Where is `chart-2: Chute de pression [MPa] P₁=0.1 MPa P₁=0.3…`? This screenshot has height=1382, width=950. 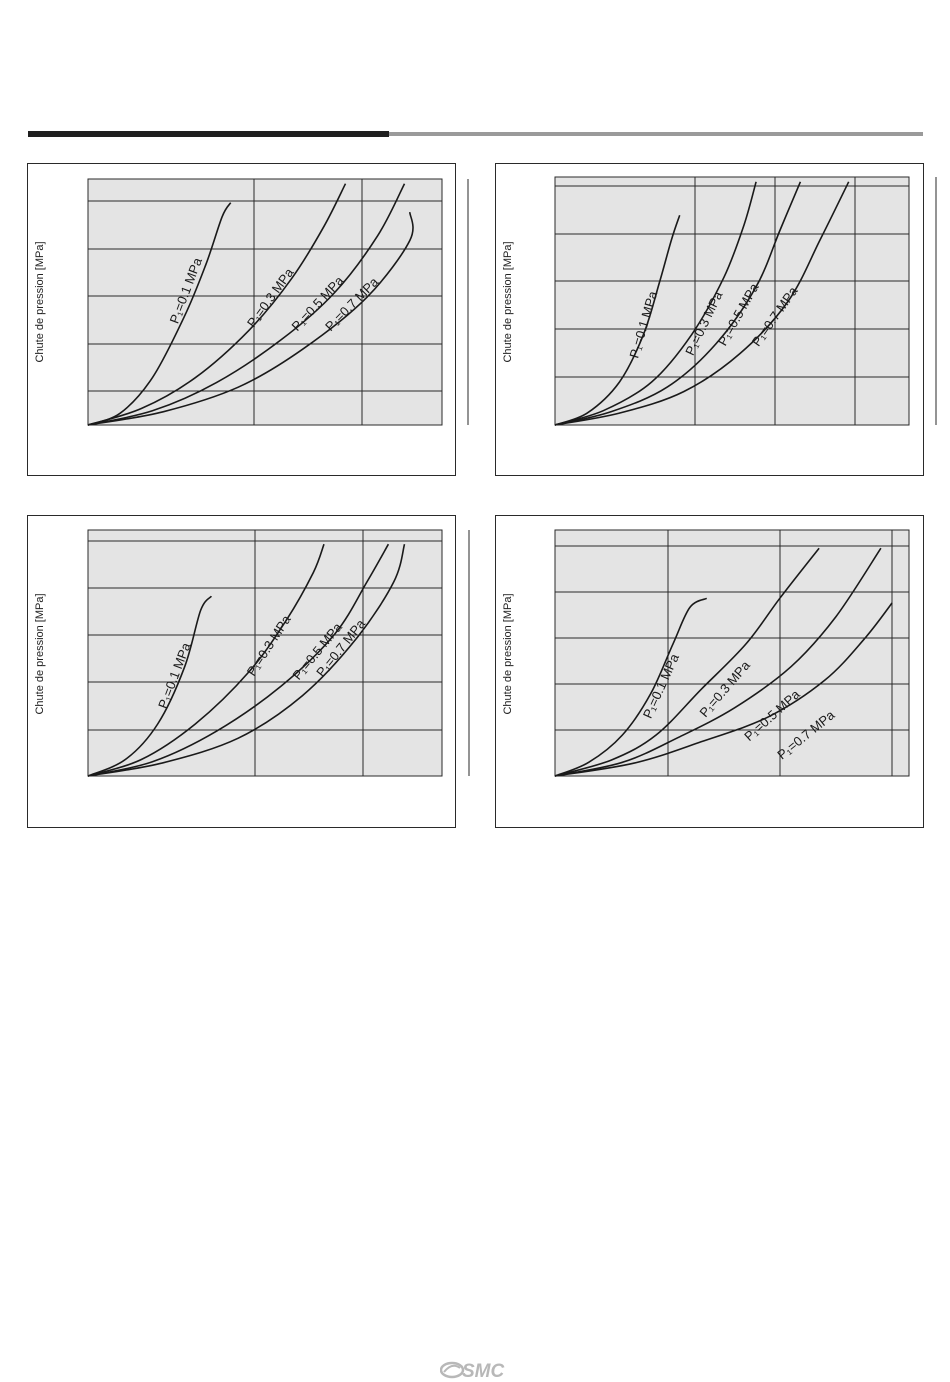 chart-2: Chute de pression [MPa] P₁=0.1 MPa P₁=0.3… is located at coordinates (719, 301).